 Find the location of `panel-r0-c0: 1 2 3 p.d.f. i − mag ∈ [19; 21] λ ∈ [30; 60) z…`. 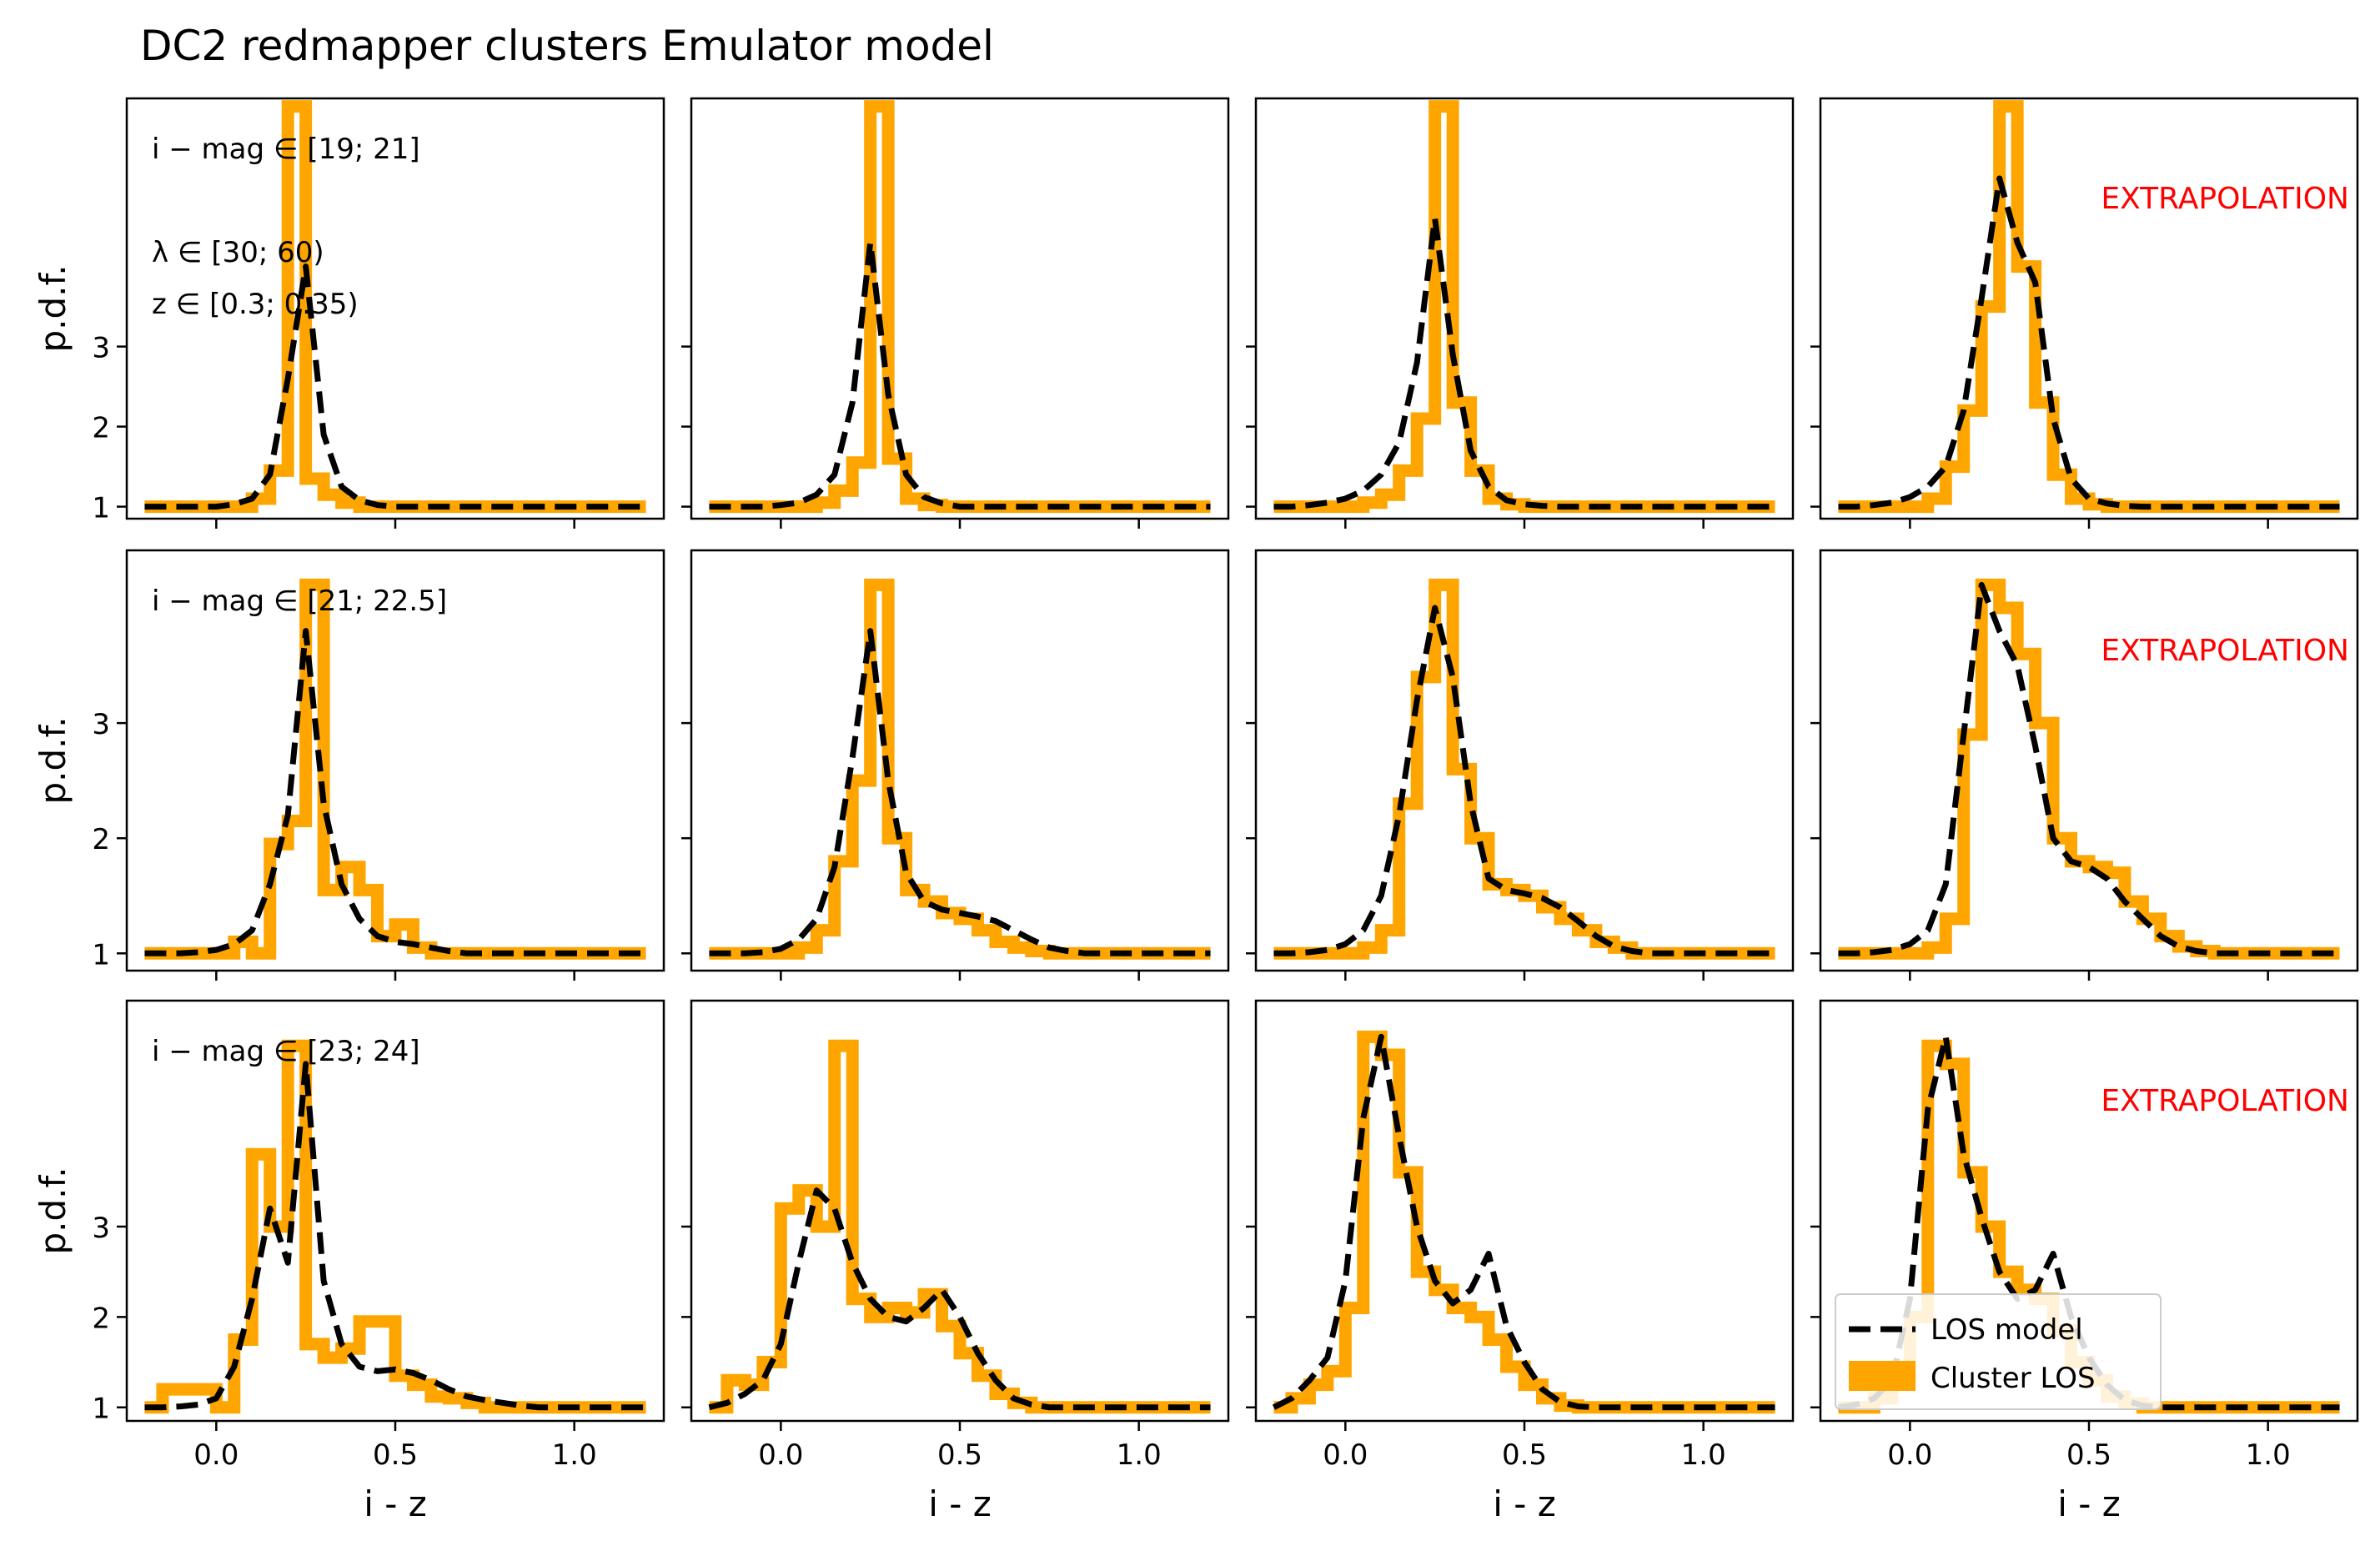

panel-r0-c0: 1 2 3 p.d.f. i − mag ∈ [19; 21] λ ∈ [30; 60) z… is located at coordinates (349, 313).